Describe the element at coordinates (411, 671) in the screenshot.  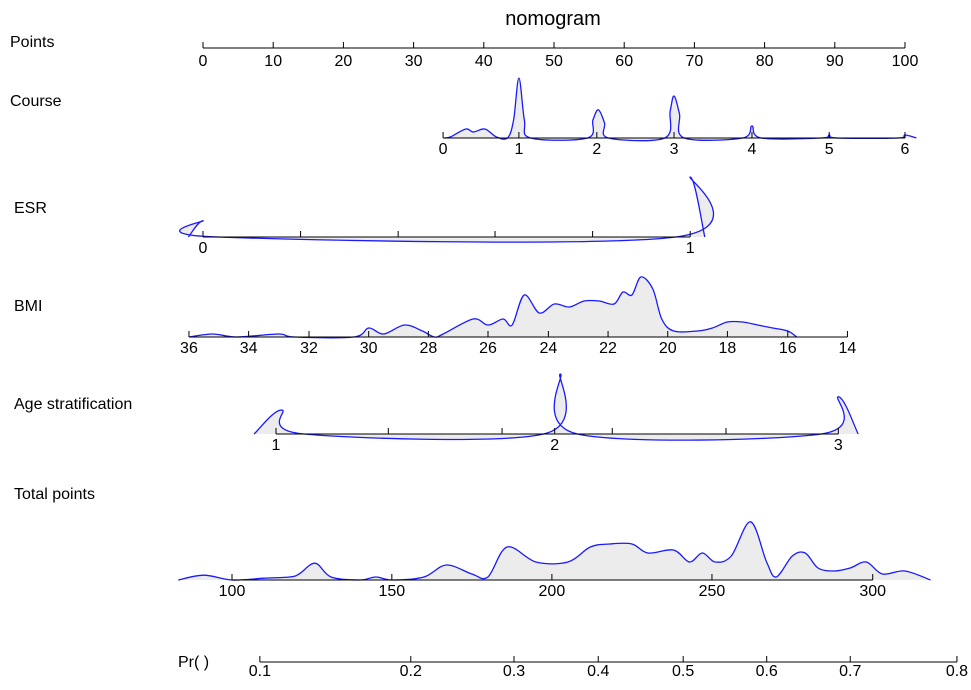
I see `tick-label: 0.2` at that location.